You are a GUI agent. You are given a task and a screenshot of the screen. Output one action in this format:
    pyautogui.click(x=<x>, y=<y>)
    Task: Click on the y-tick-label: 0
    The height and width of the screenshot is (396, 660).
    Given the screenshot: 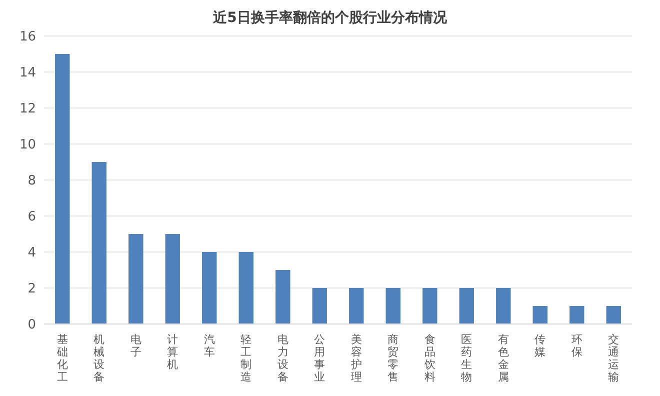 What is the action you would take?
    pyautogui.click(x=32, y=325)
    